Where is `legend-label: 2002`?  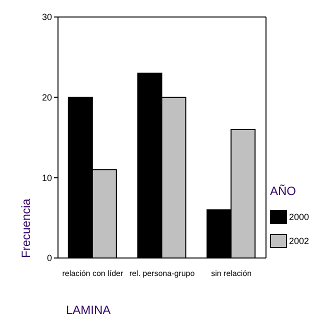 legend-label: 2002 is located at coordinates (299, 241).